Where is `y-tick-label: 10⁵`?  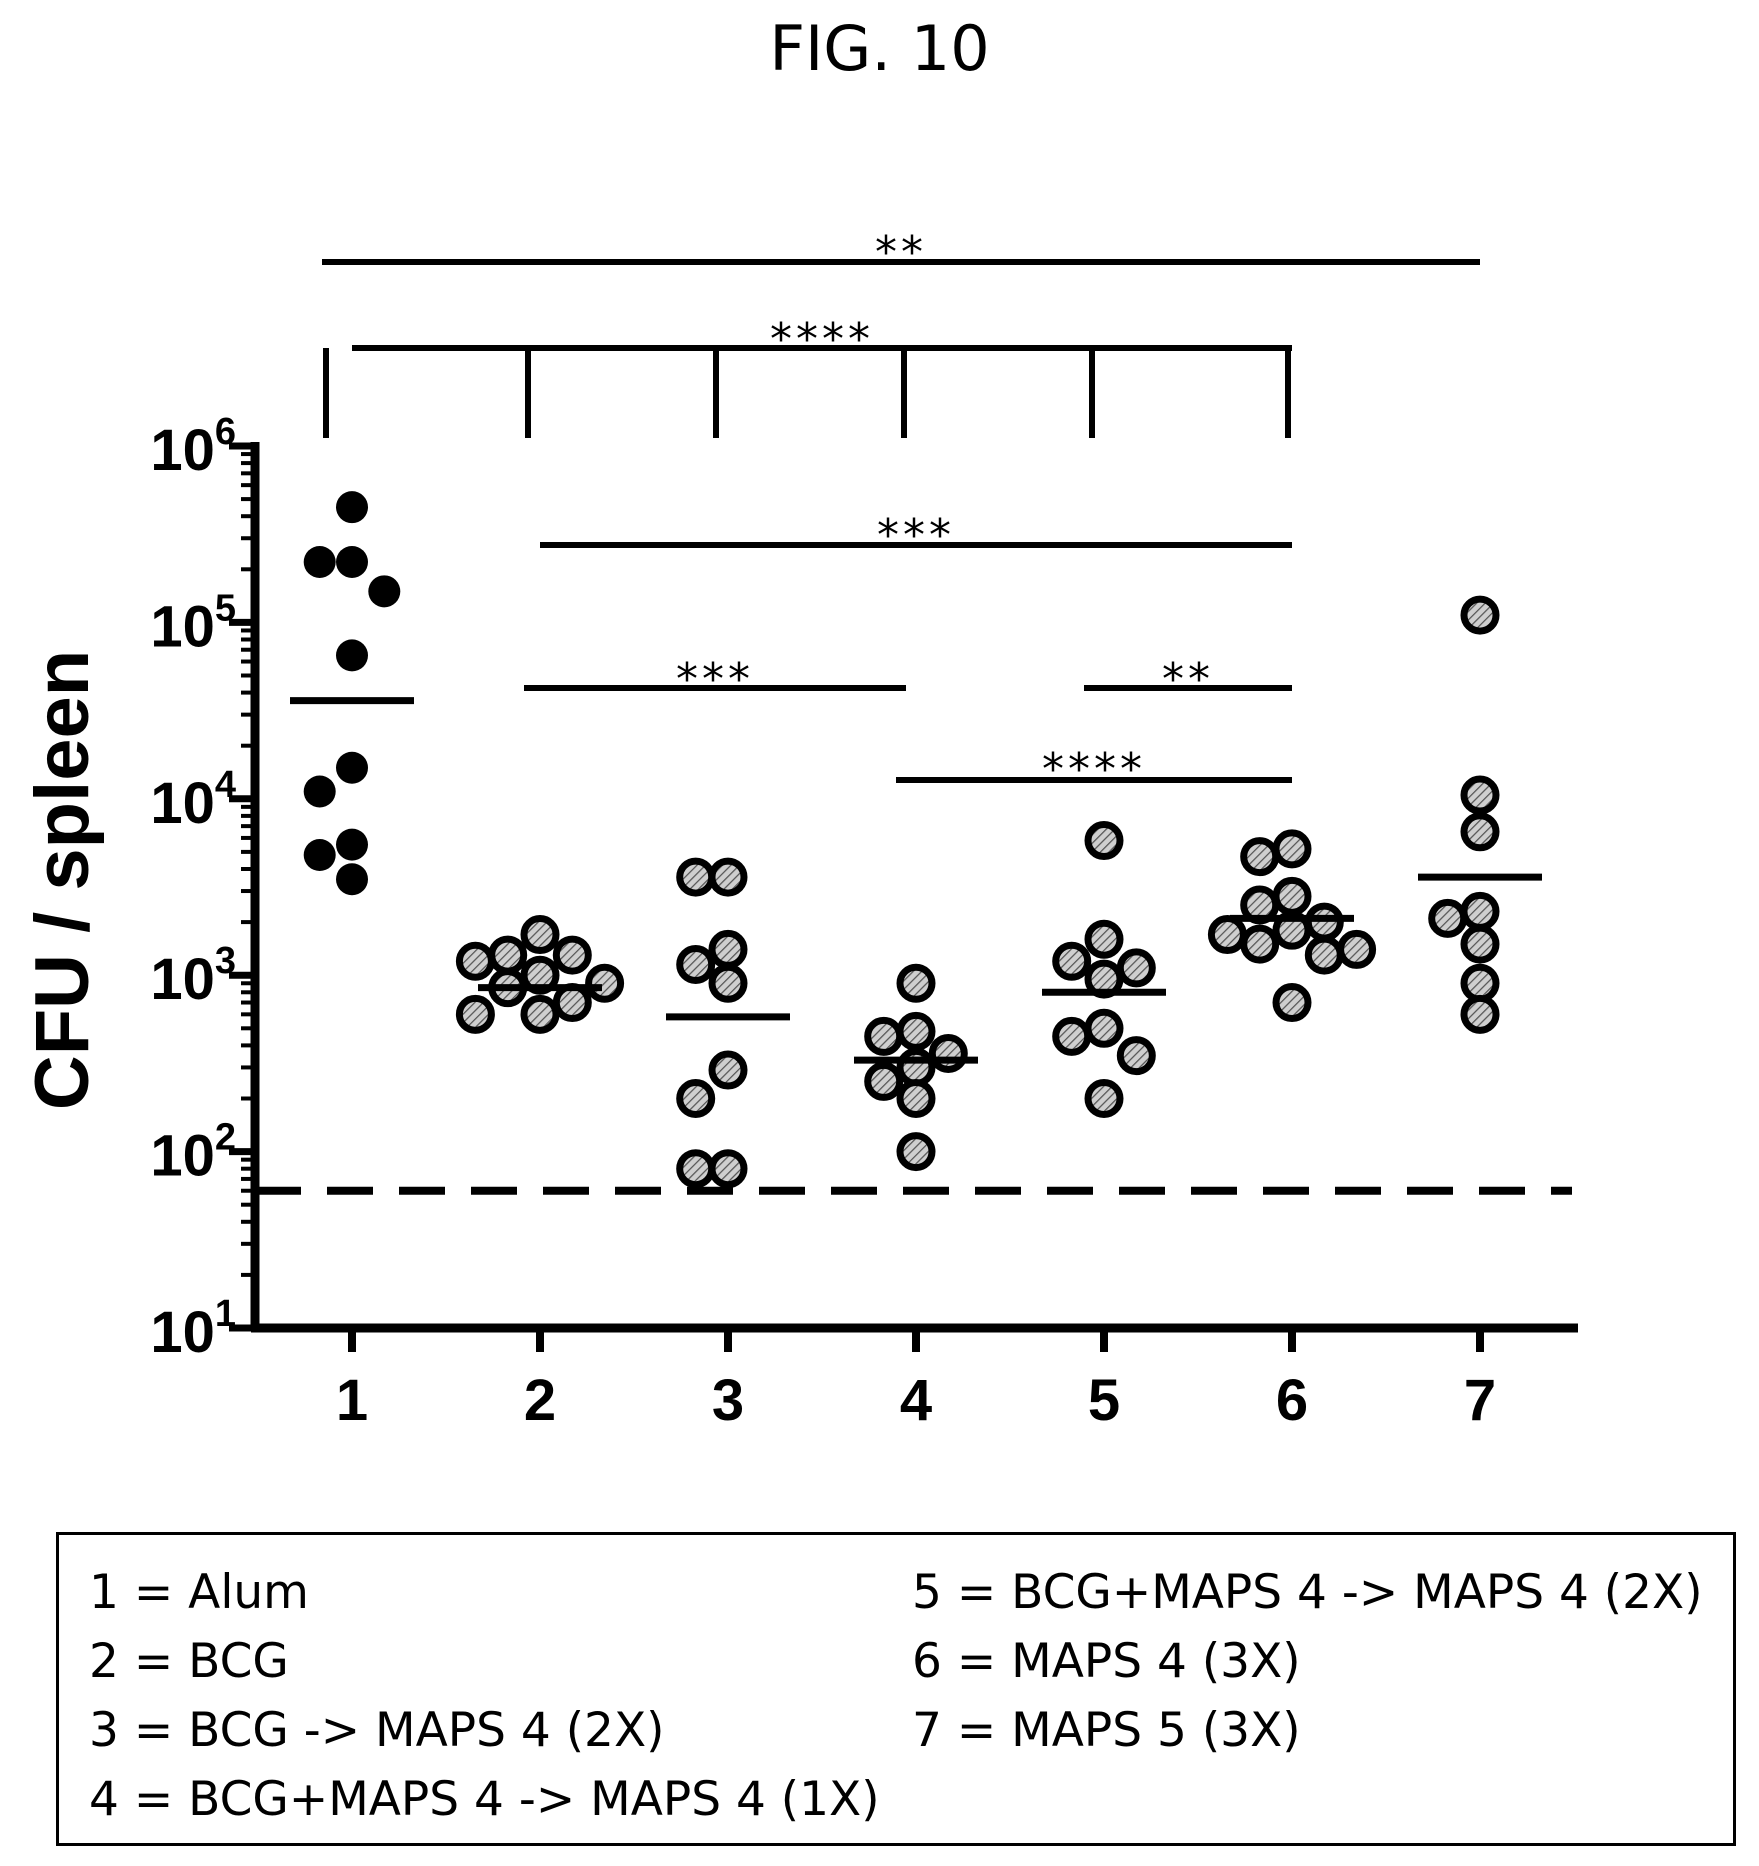 y-tick-label: 10⁵ is located at coordinates (193, 623).